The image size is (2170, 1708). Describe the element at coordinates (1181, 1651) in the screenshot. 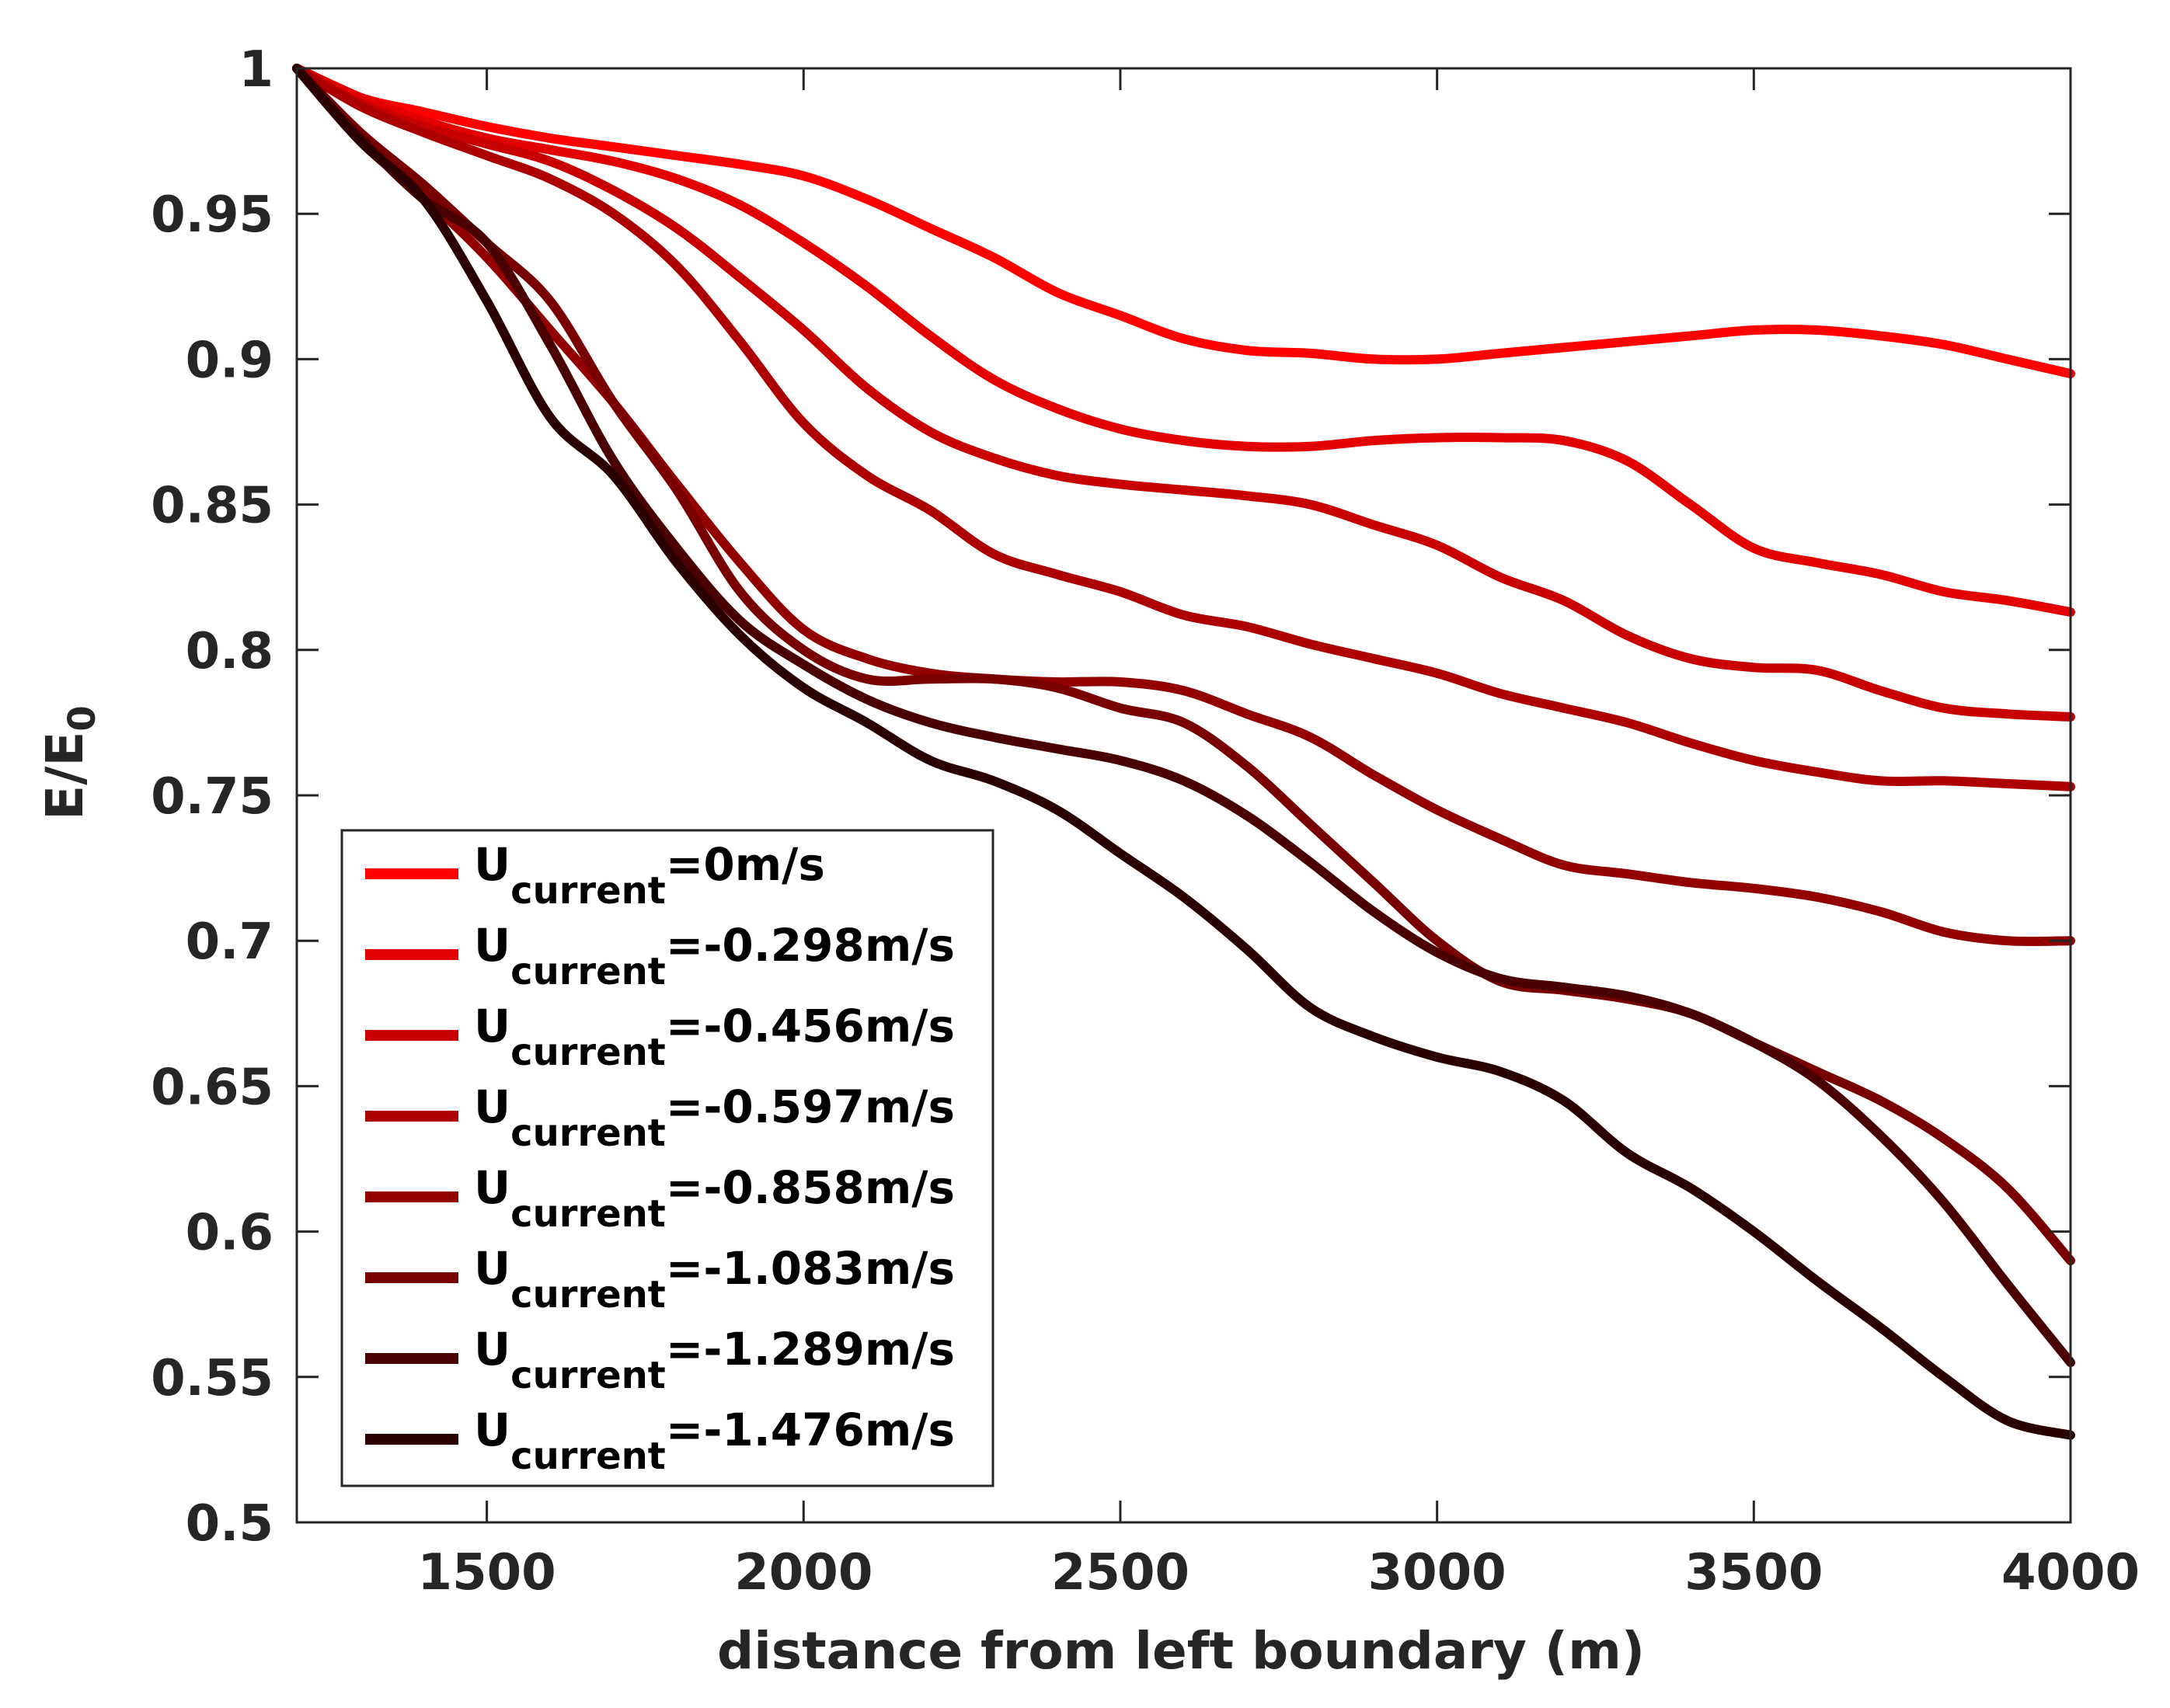

I see `x-axis-title: distance from left boundary (m)` at that location.